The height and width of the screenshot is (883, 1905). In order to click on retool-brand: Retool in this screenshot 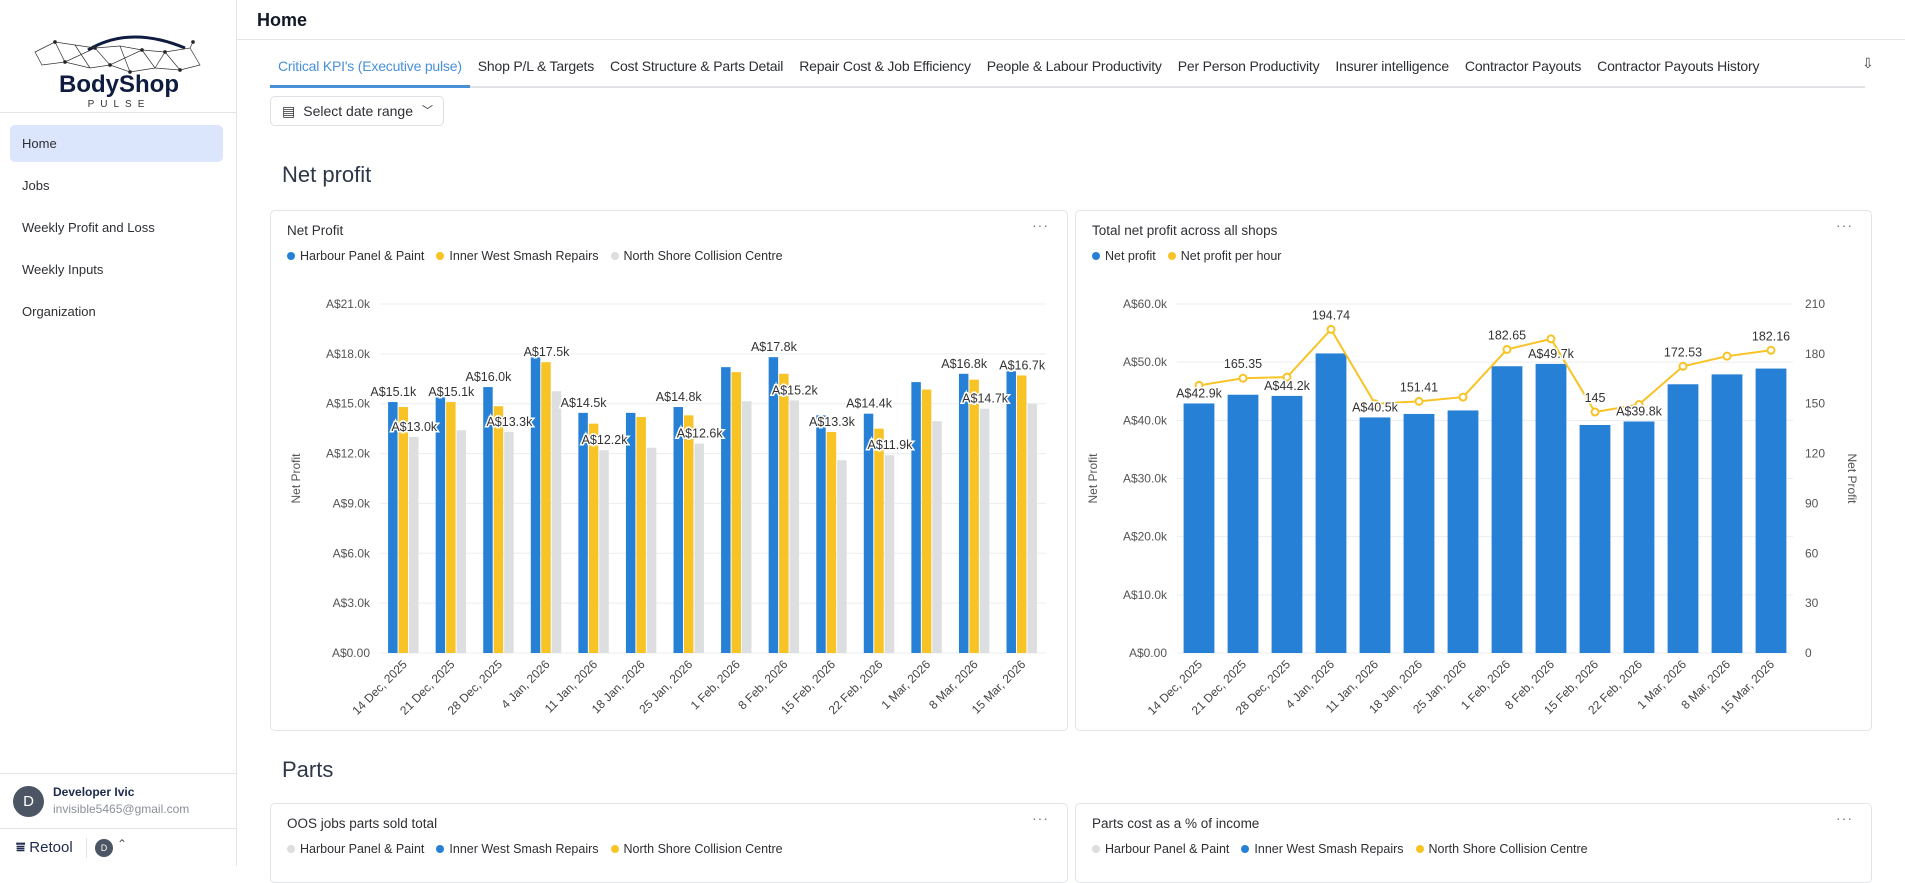, I will do `click(51, 847)`.